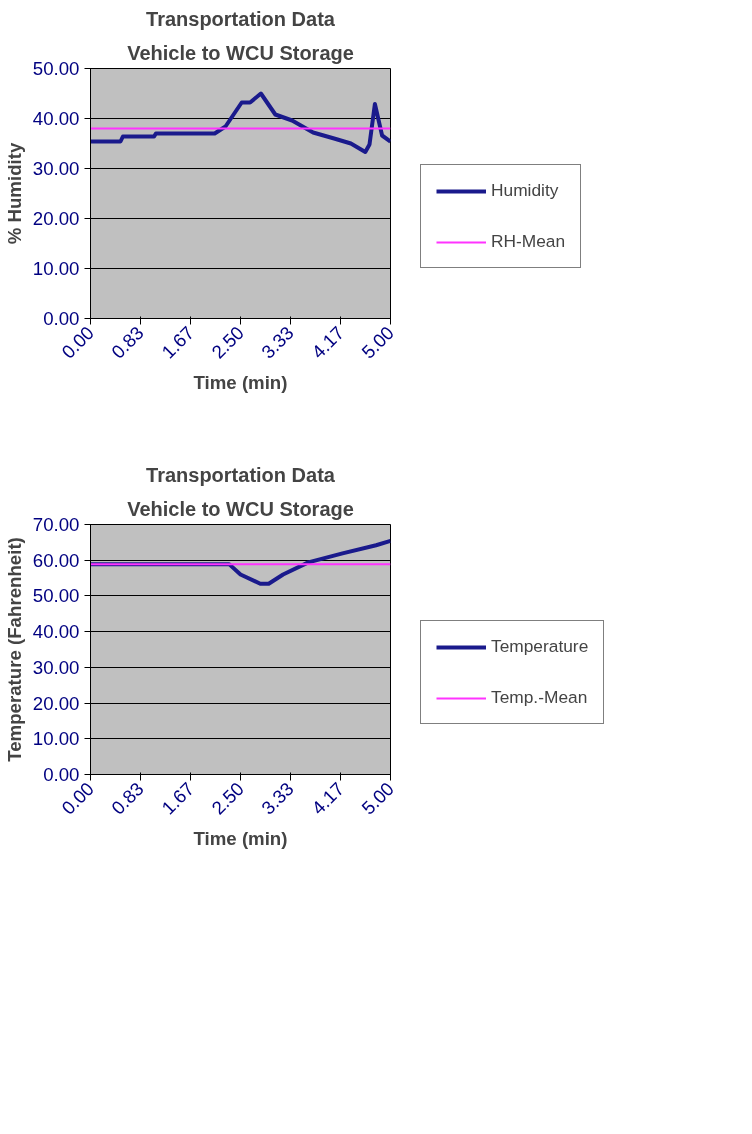  Describe the element at coordinates (56, 560) in the screenshot. I see `y-tick-label: 60.00` at that location.